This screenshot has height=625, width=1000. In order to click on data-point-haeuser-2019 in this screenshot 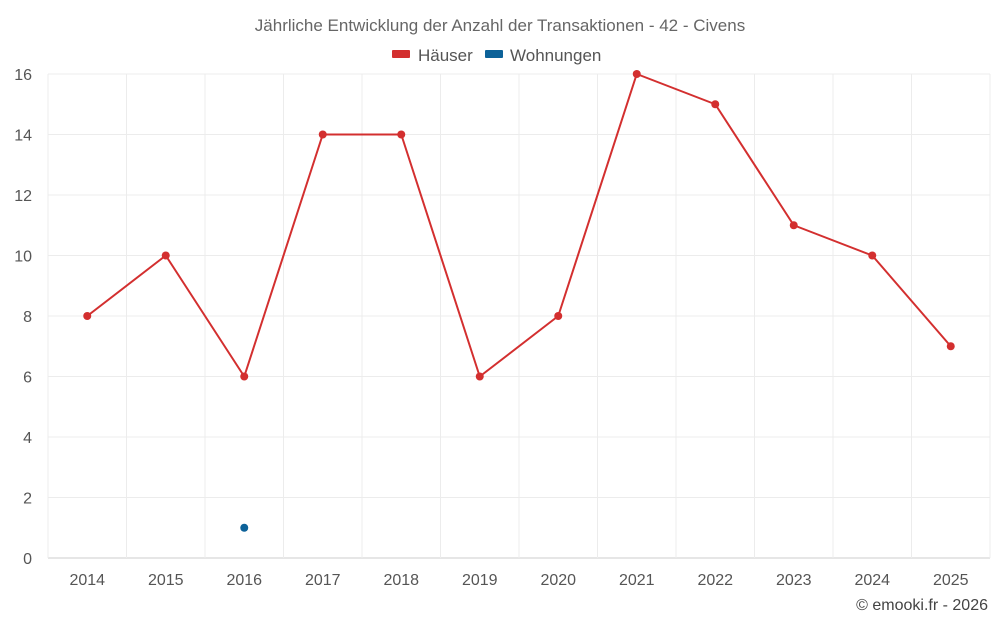, I will do `click(479, 376)`.